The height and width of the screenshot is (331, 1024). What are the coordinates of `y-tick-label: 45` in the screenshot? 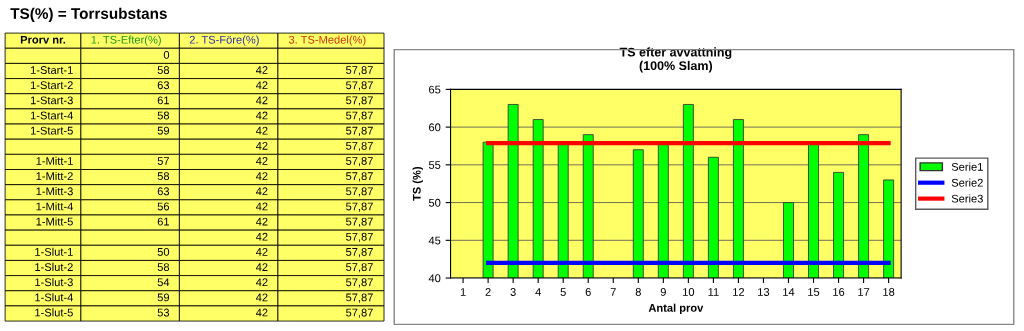 It's located at (434, 240).